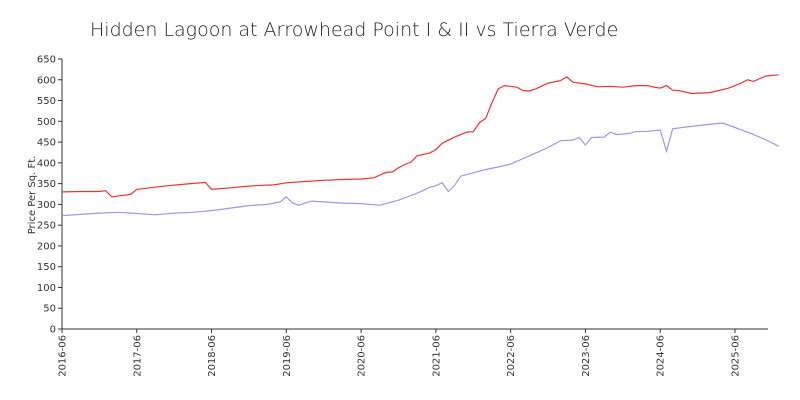 Image resolution: width=800 pixels, height=400 pixels. I want to click on y-tick-label: 50, so click(49, 309).